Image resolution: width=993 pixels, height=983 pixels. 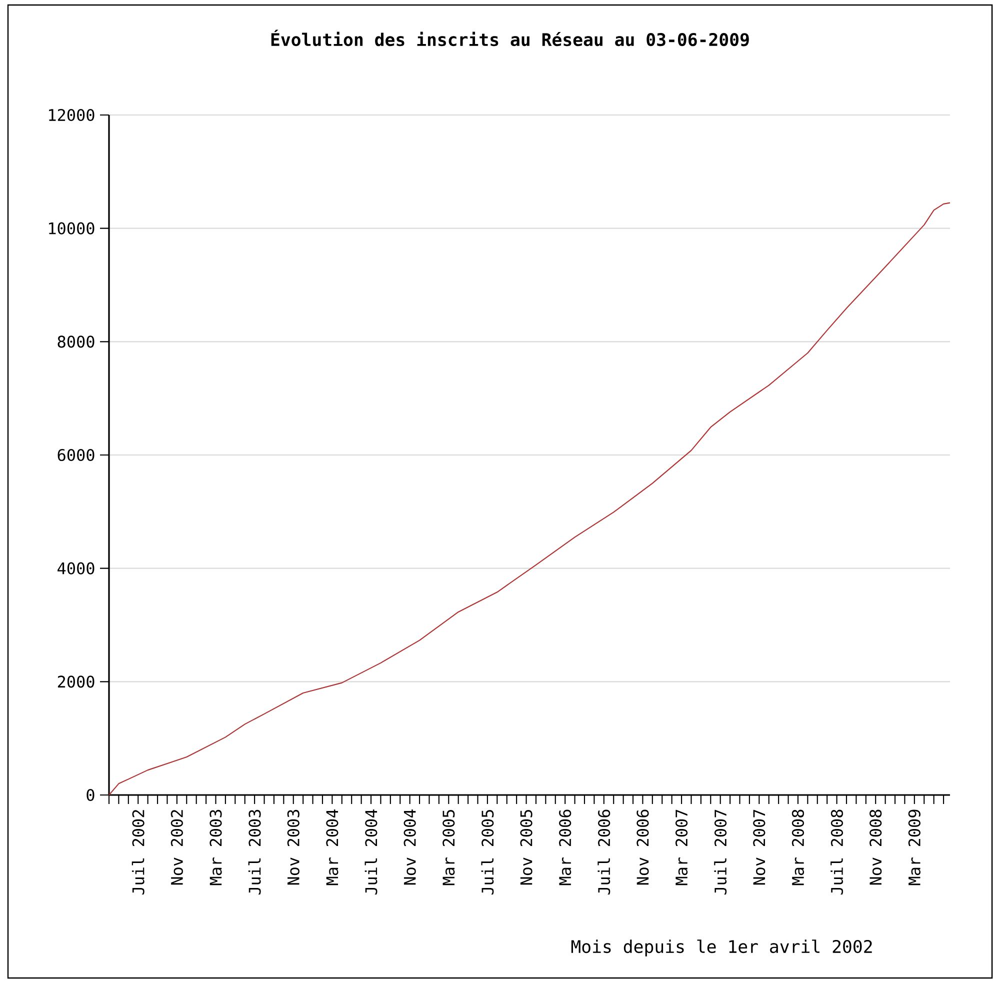 What do you see at coordinates (565, 848) in the screenshot?
I see `x-tick-label: Mar 2006` at bounding box center [565, 848].